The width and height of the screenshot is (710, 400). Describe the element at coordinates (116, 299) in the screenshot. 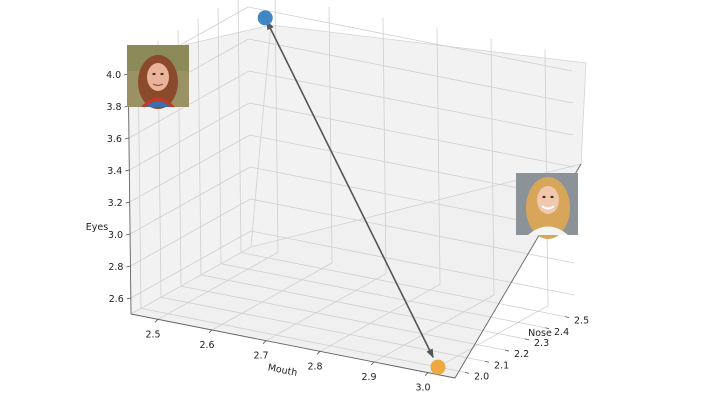

I see `z-tick-label: 2.6` at that location.